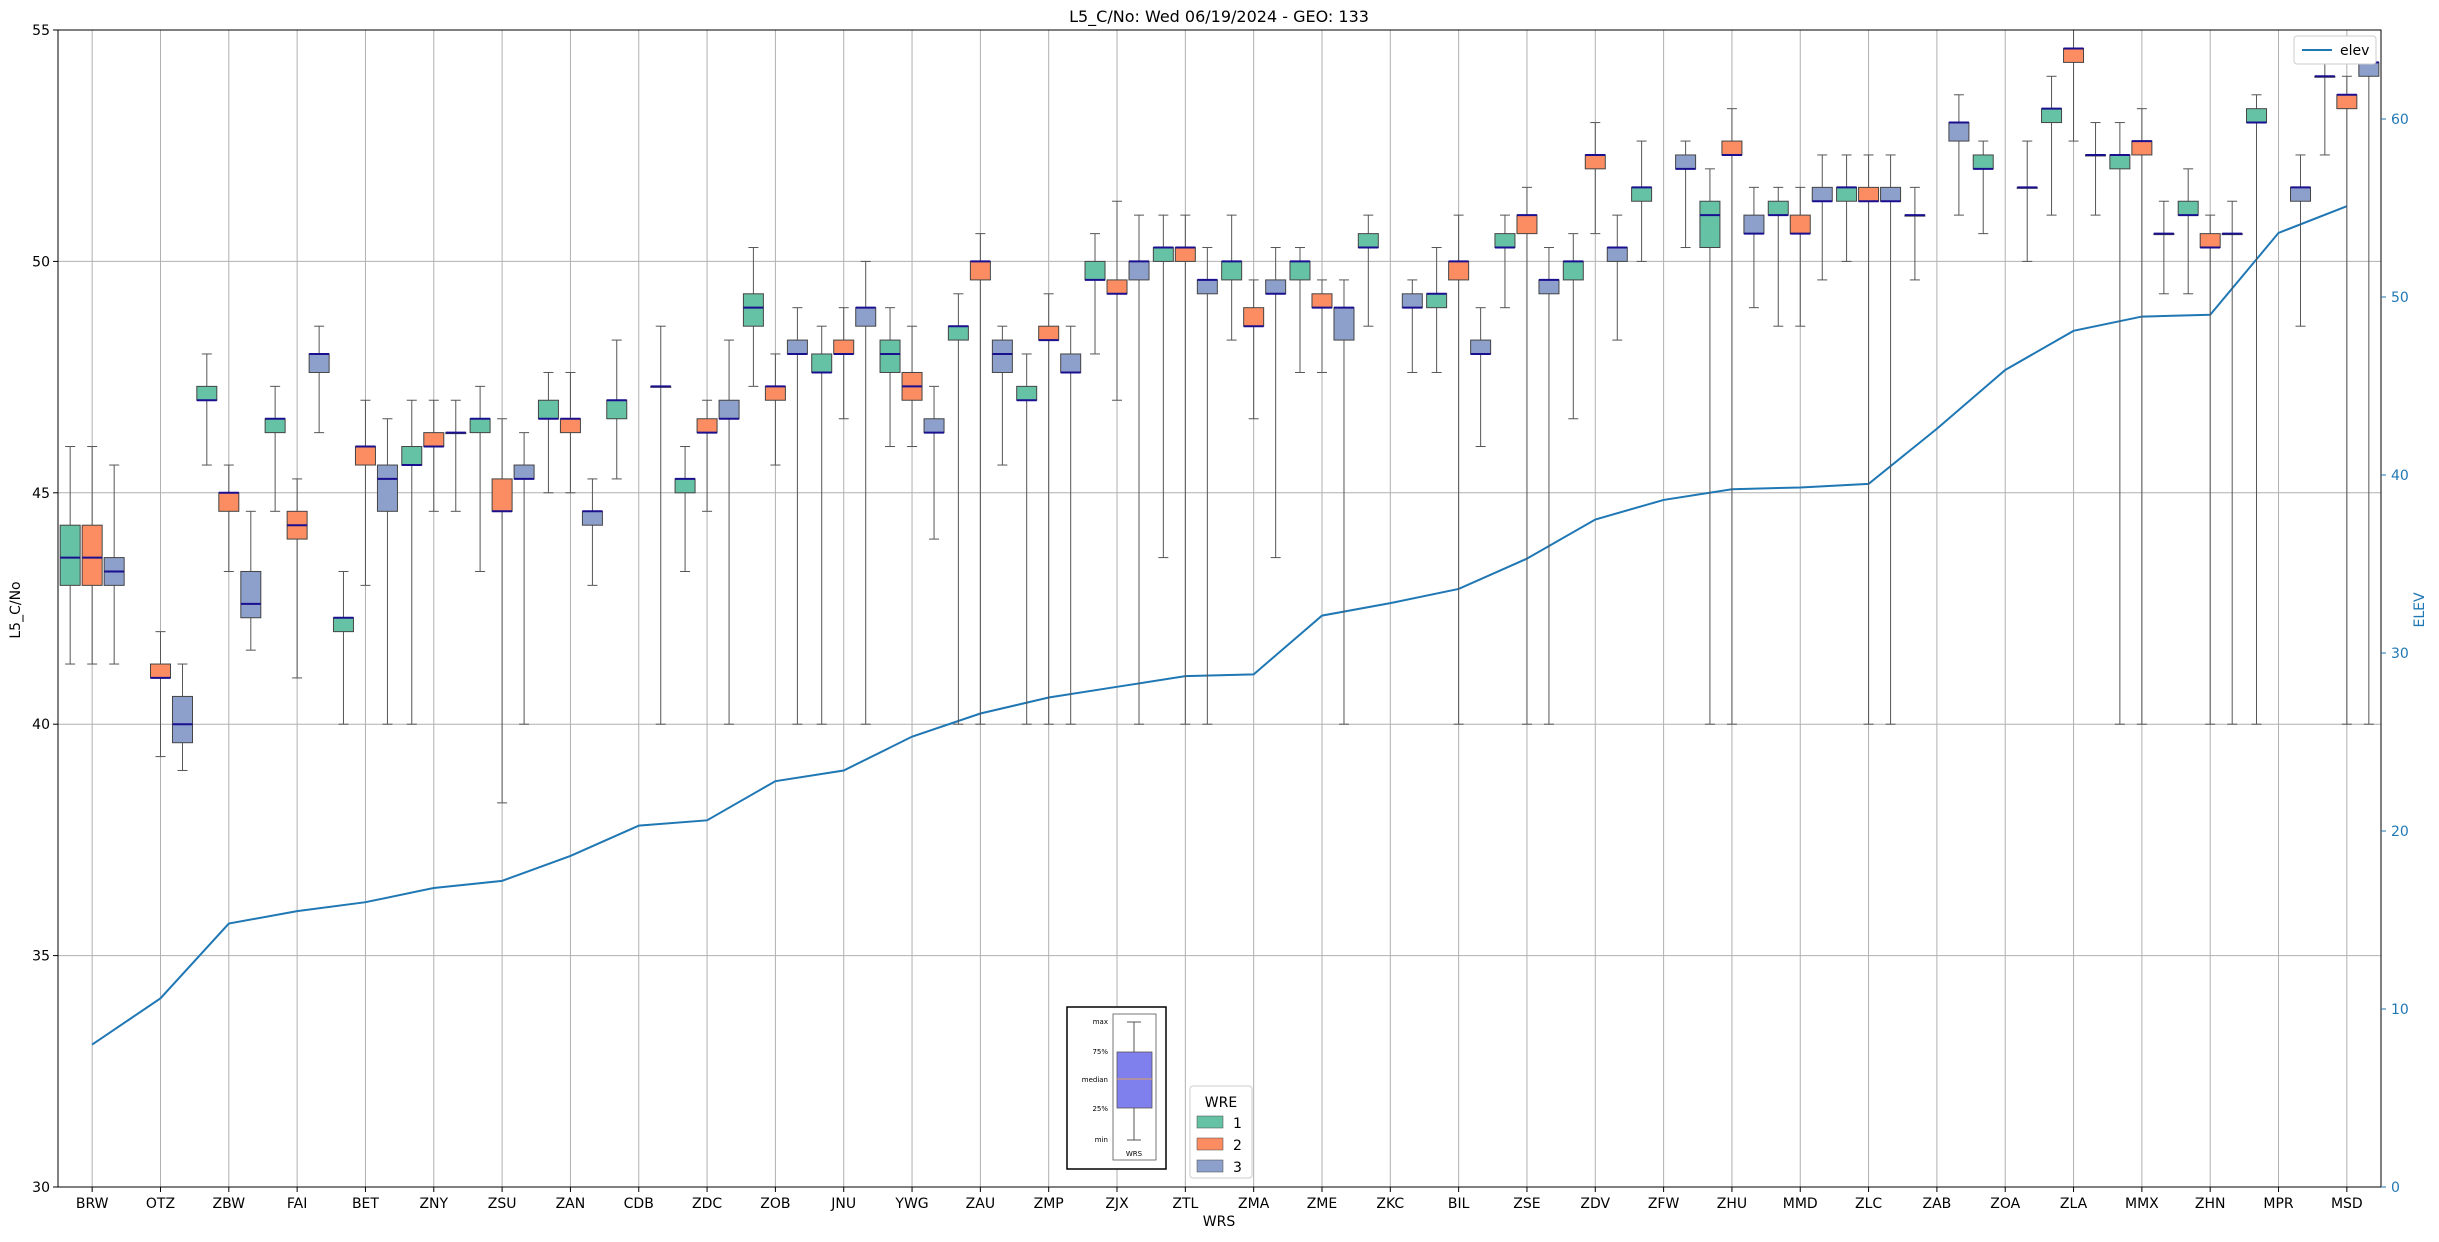 Image resolution: width=2439 pixels, height=1242 pixels. What do you see at coordinates (2027, 201) in the screenshot?
I see `box-ZOA-wre3` at bounding box center [2027, 201].